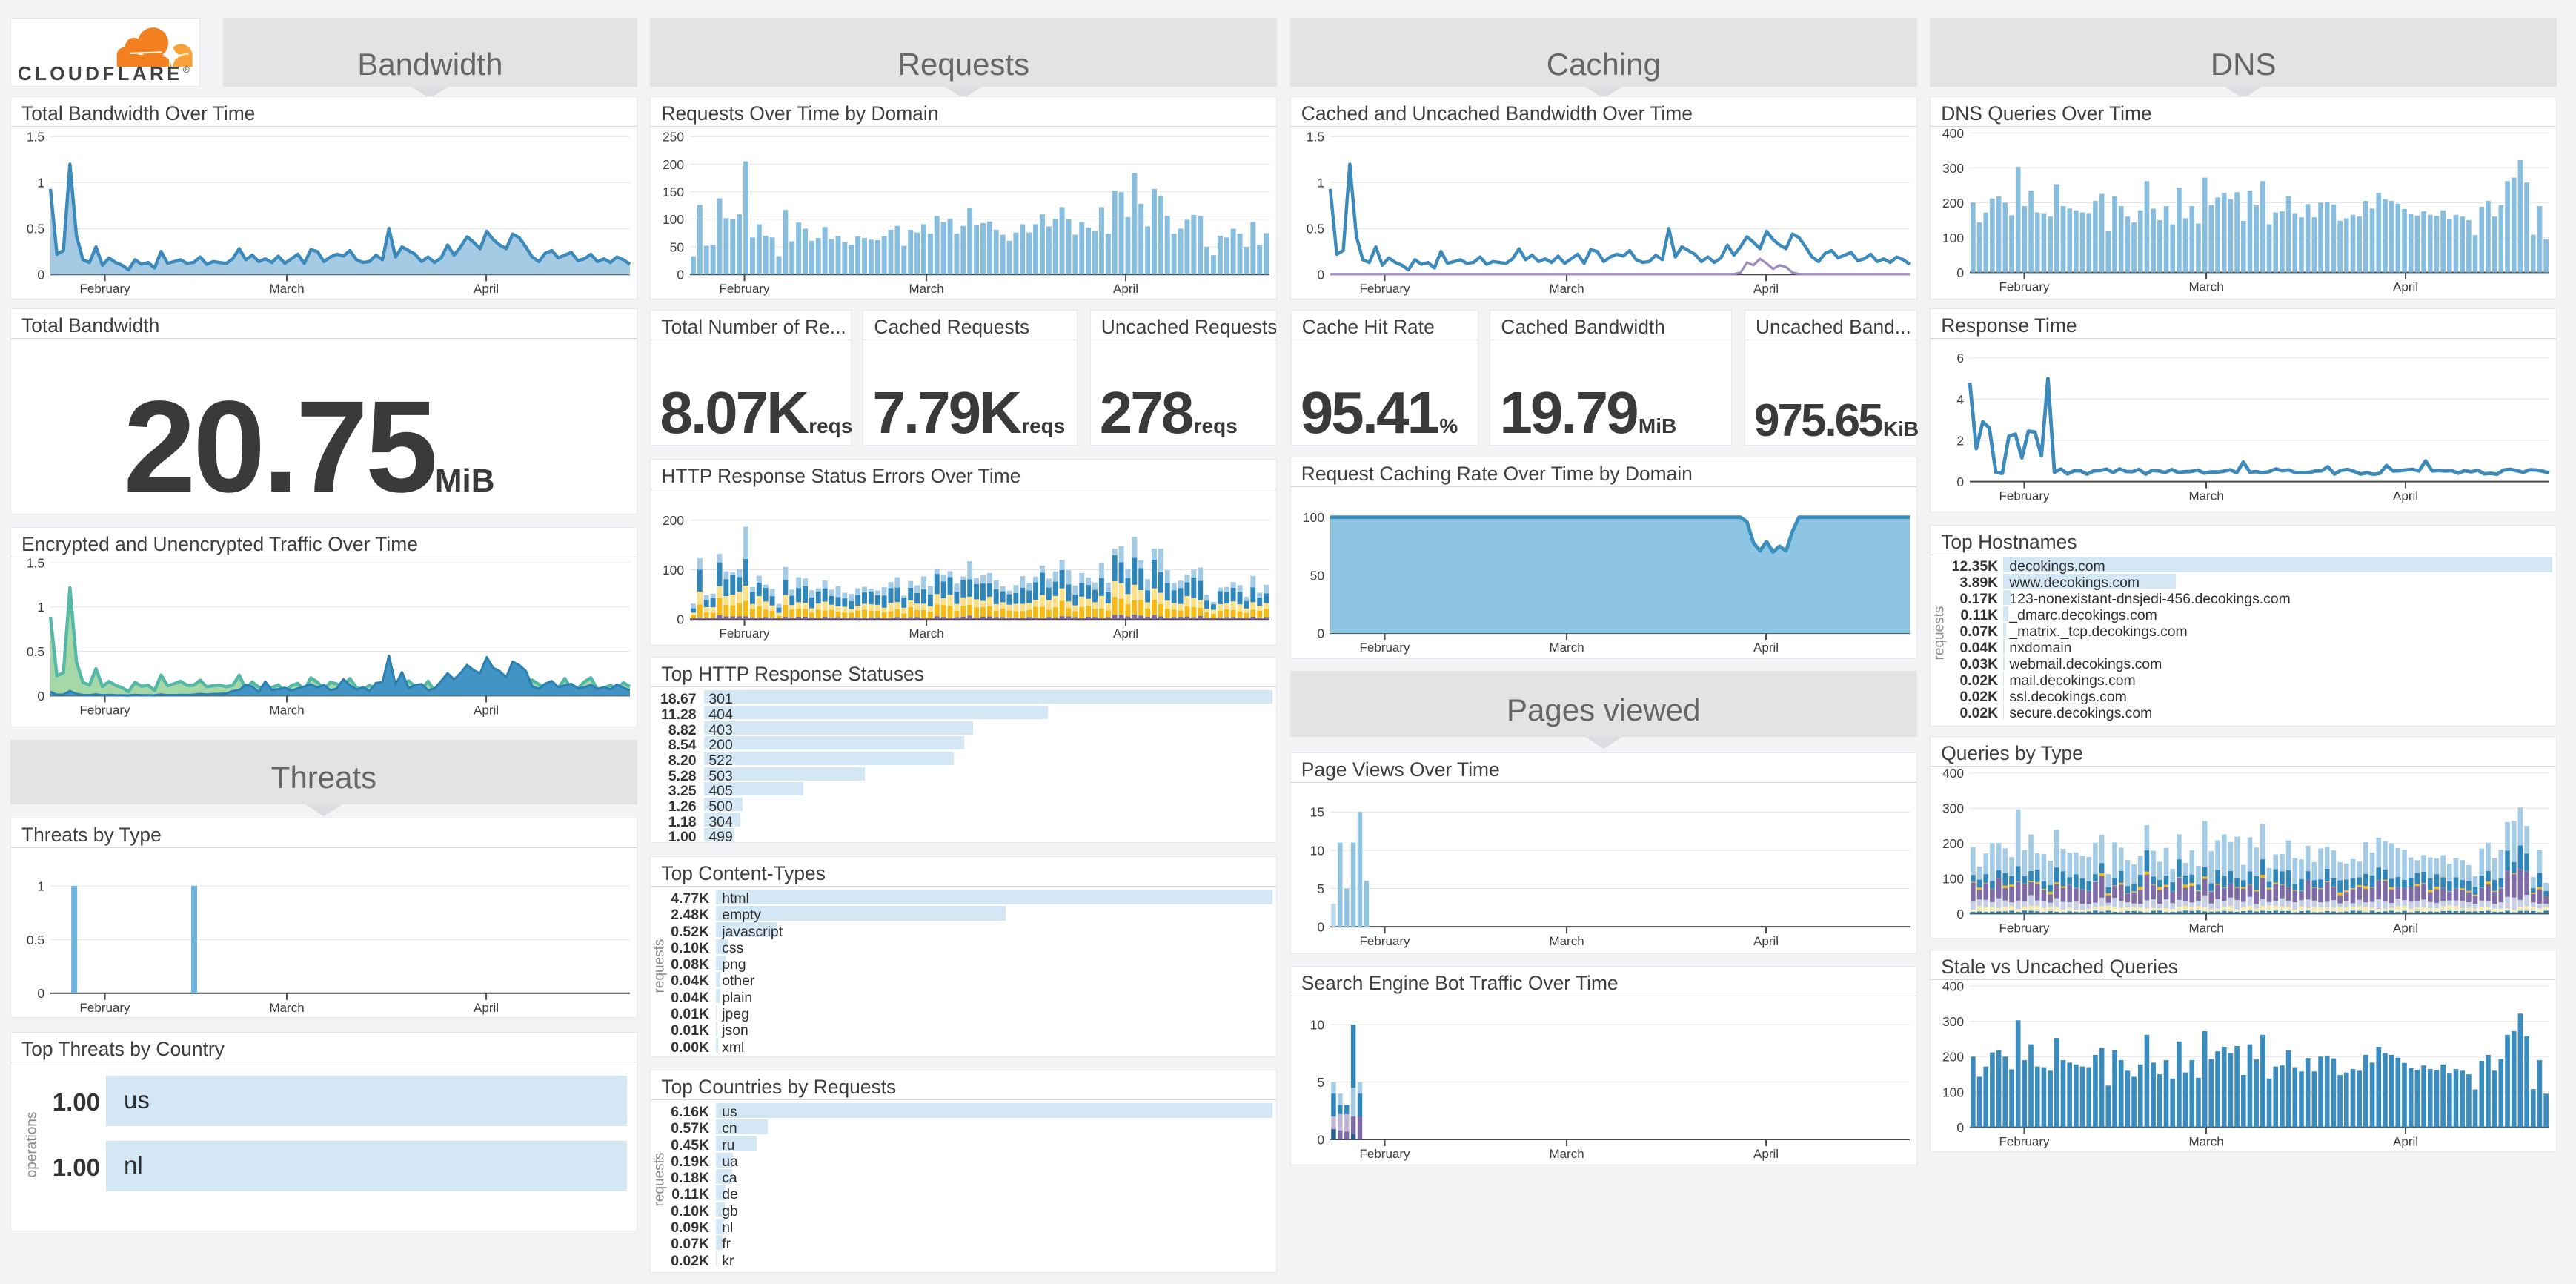  I want to click on svg-text: 250, so click(673, 136).